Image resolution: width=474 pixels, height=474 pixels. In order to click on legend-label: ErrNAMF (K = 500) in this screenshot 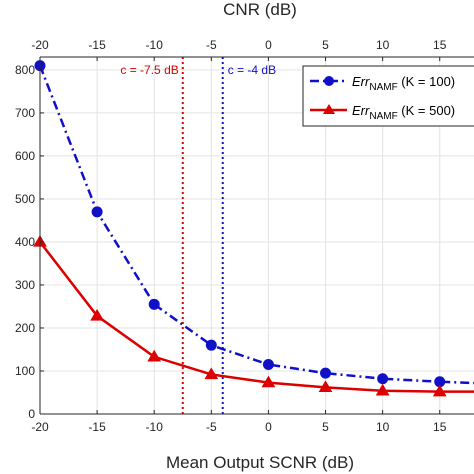, I will do `click(403, 112)`.